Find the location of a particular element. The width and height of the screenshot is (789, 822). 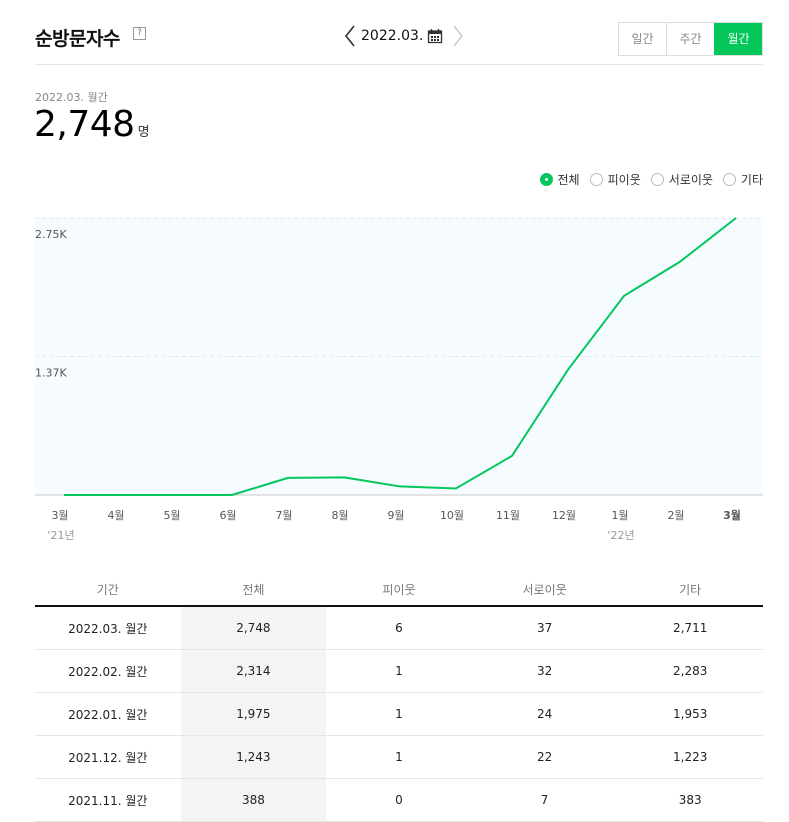

x-tick-label: 1월 is located at coordinates (619, 515).